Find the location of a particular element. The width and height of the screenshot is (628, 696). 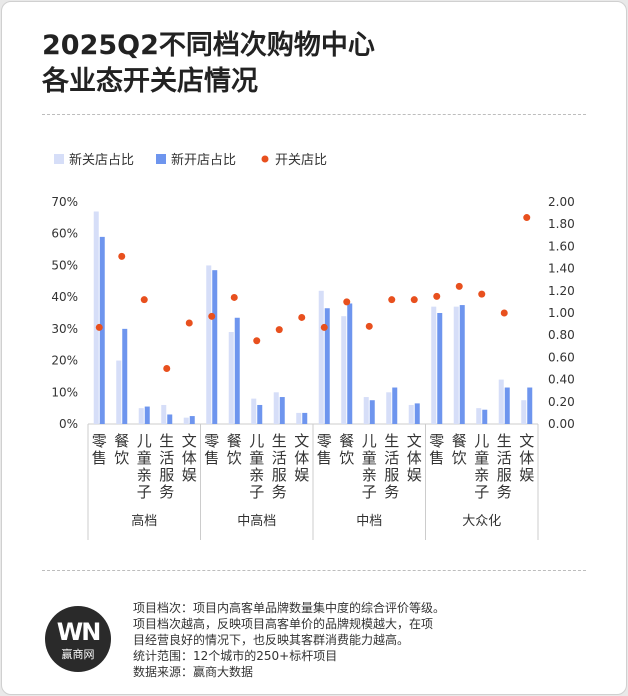

y-left-tick-label: 70% is located at coordinates (64, 202).